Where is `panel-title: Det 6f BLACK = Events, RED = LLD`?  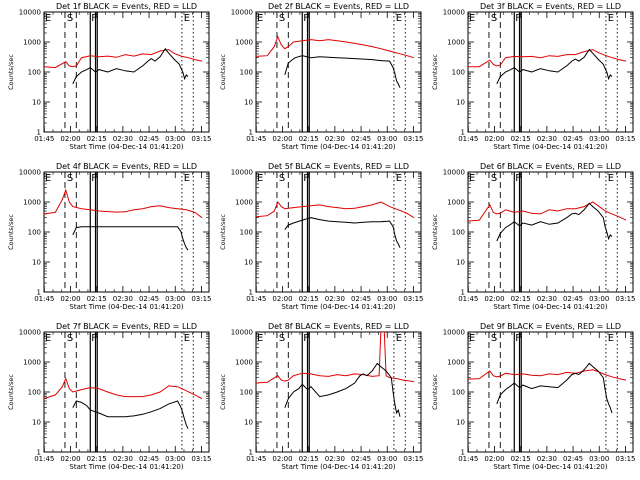 panel-title: Det 6f BLACK = Events, RED = LLD is located at coordinates (550, 166).